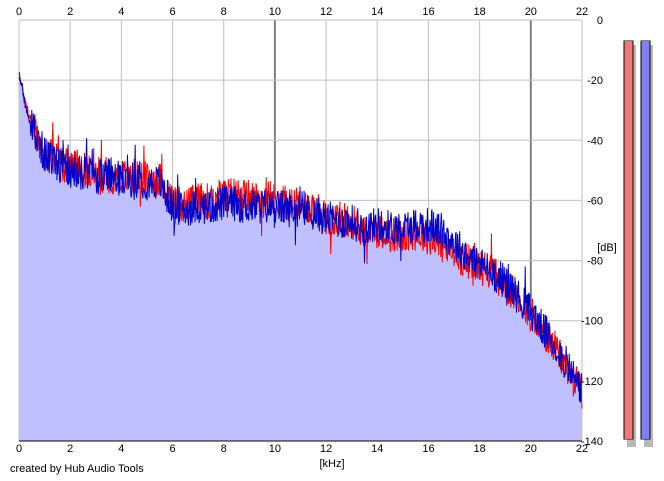 The image size is (664, 481). I want to click on x-tick-label-top: 14, so click(377, 12).